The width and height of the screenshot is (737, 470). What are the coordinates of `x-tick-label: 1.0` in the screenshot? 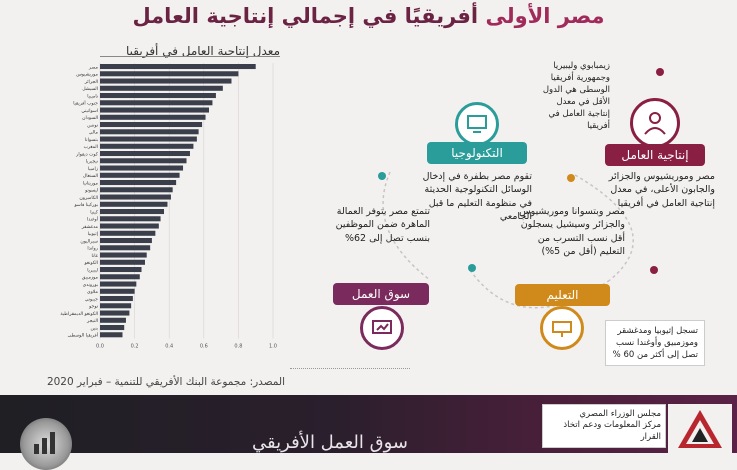 It's located at (273, 347).